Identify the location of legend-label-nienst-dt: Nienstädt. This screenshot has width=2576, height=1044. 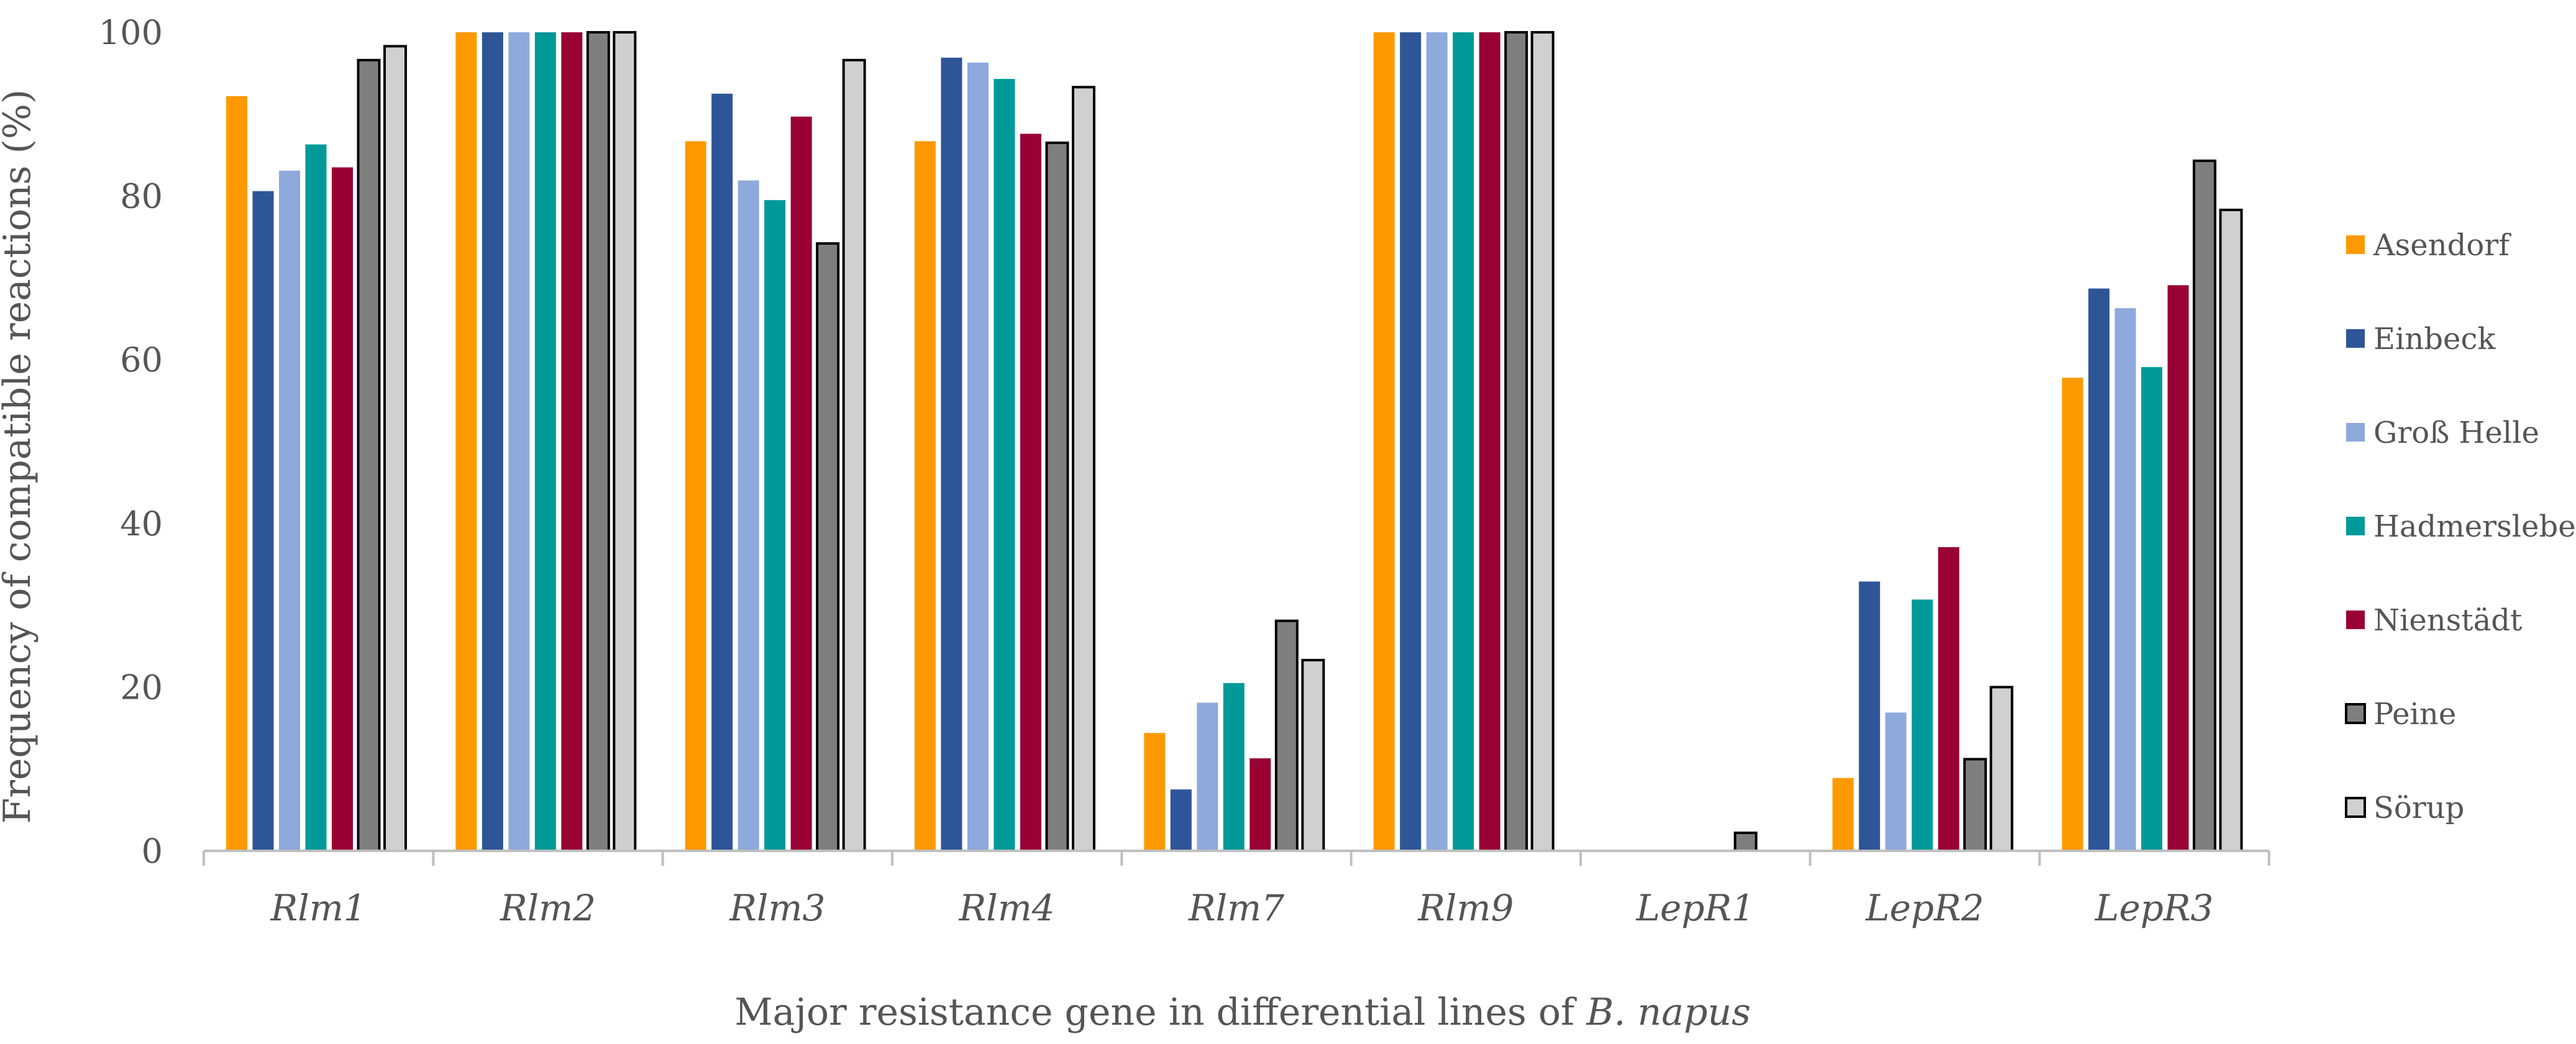
(2447, 620).